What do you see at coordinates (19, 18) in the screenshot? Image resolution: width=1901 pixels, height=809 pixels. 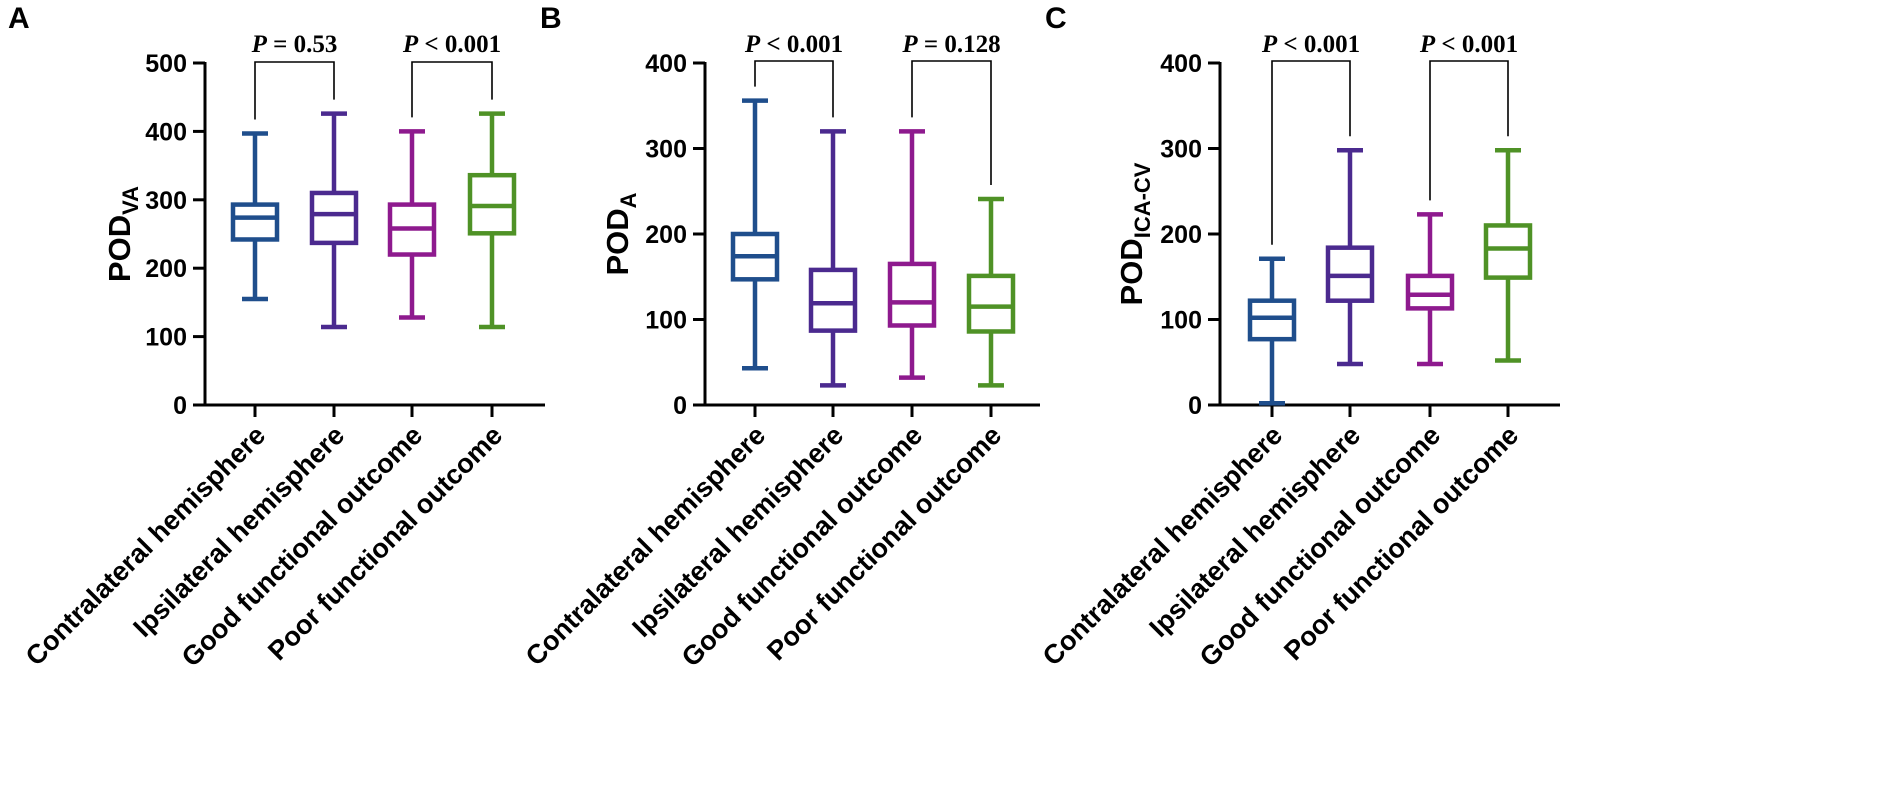 I see `panel-letter: A` at bounding box center [19, 18].